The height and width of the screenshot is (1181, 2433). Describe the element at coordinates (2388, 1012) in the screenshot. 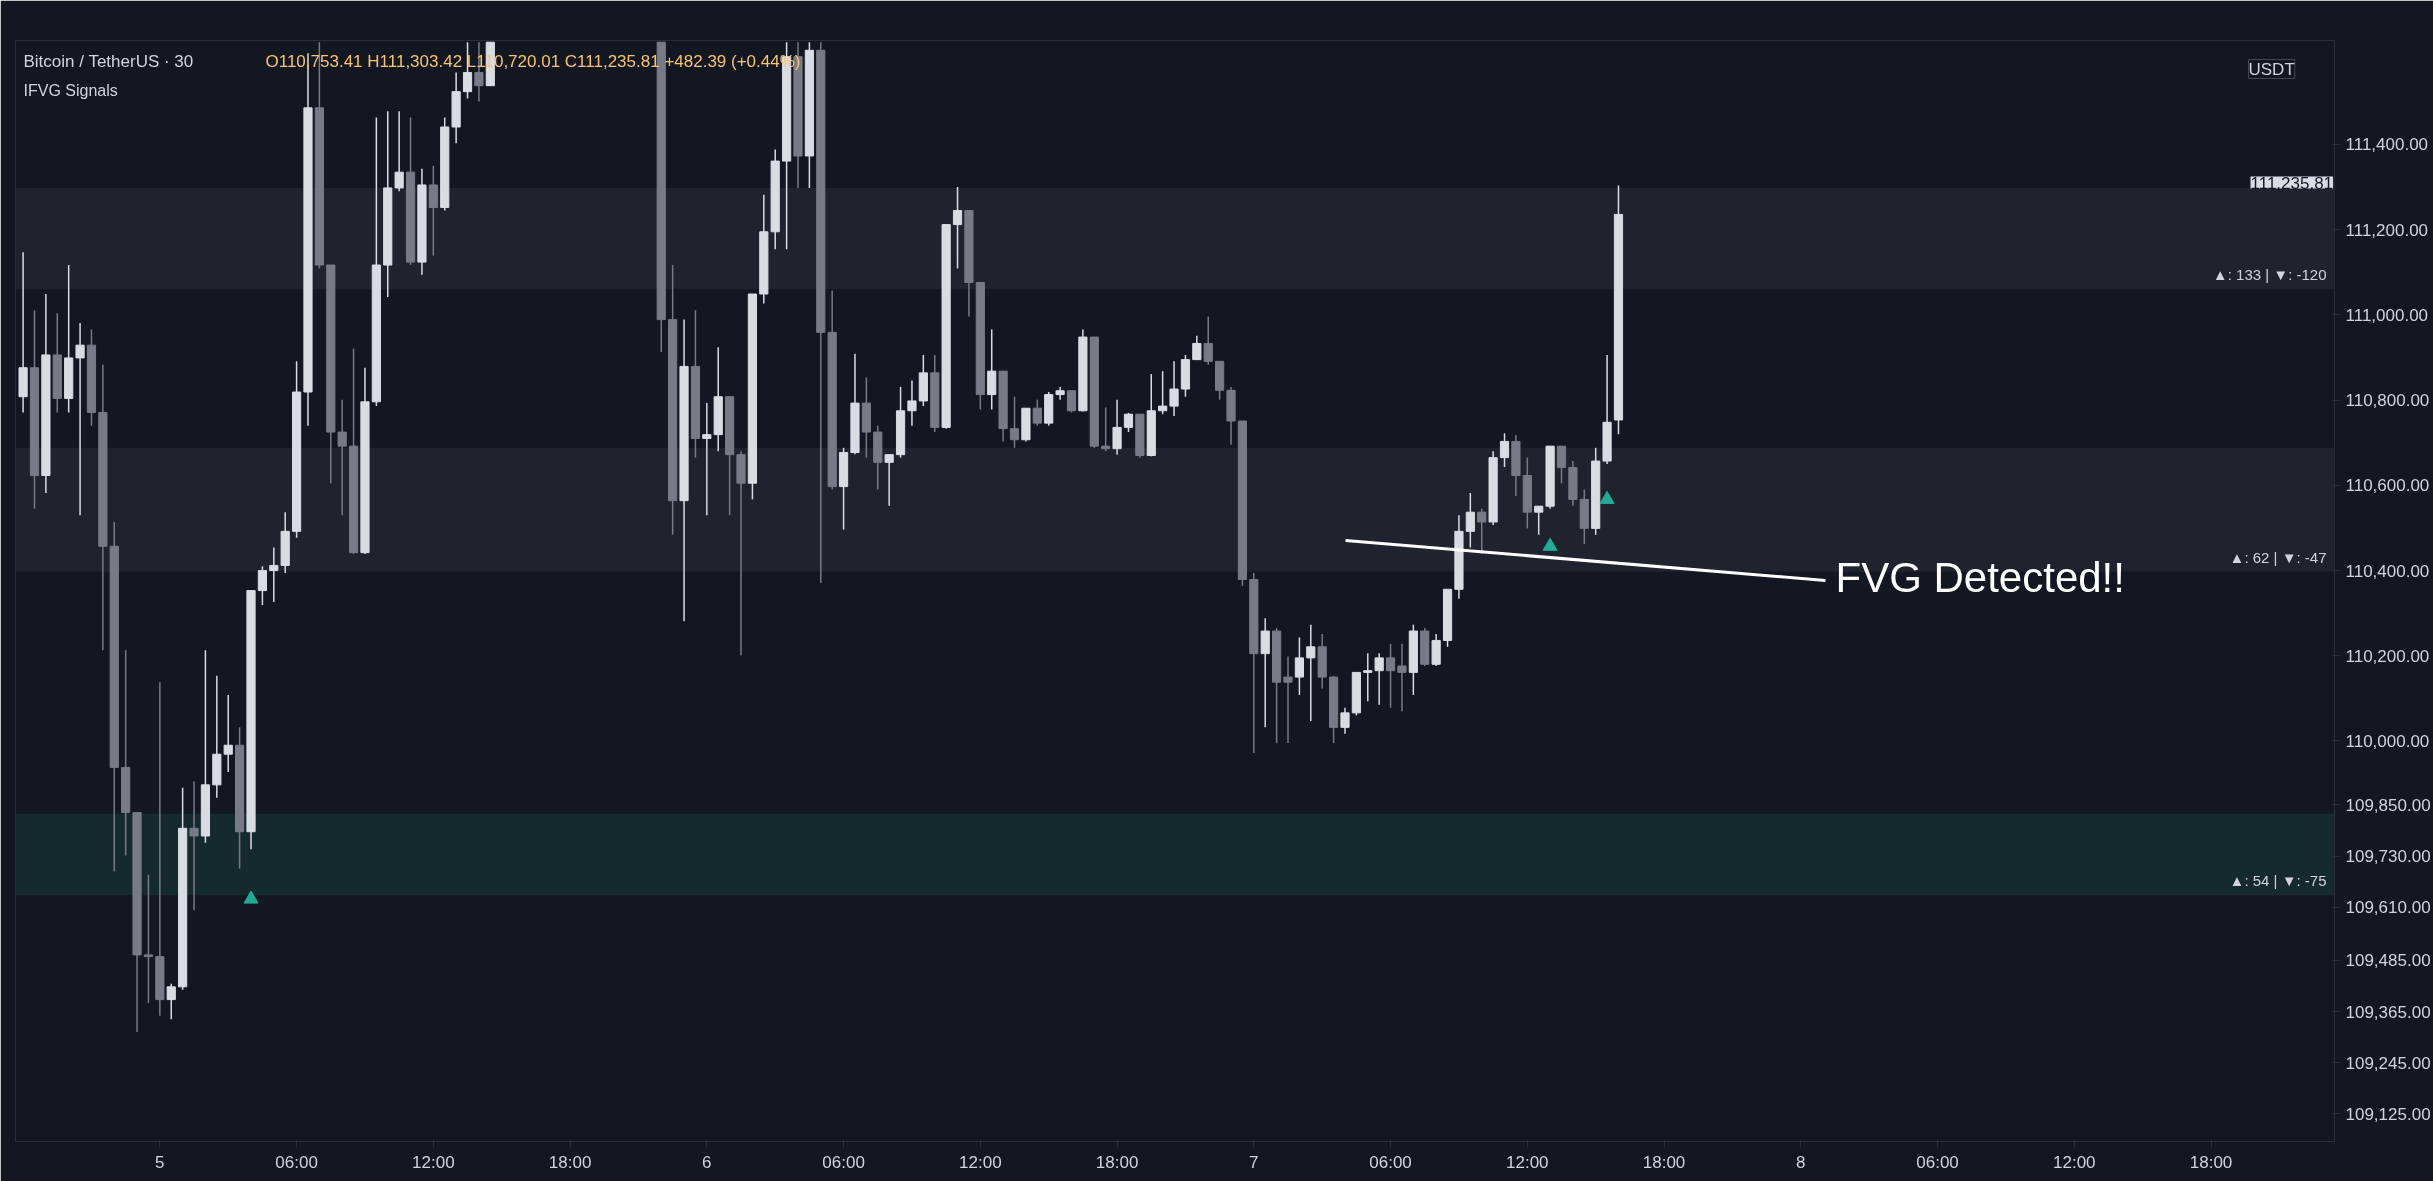

I see `y-tick-label: 109,365.00` at that location.